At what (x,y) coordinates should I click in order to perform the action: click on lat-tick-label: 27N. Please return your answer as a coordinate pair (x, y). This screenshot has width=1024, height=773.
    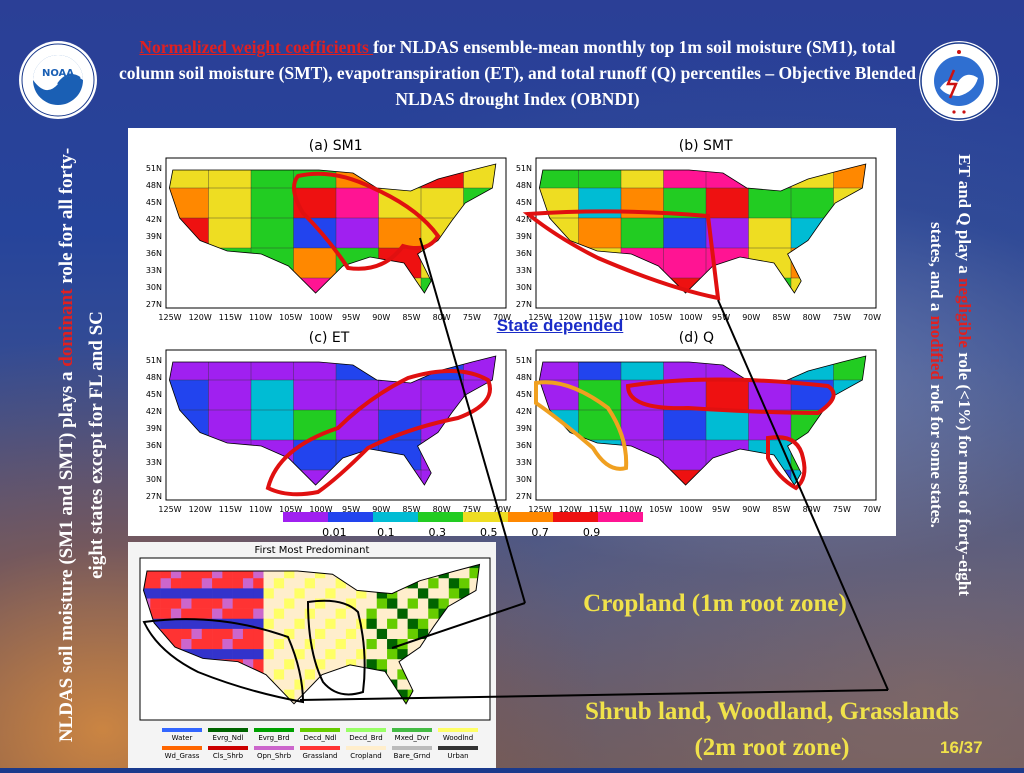
    Looking at the image, I should click on (524, 496).